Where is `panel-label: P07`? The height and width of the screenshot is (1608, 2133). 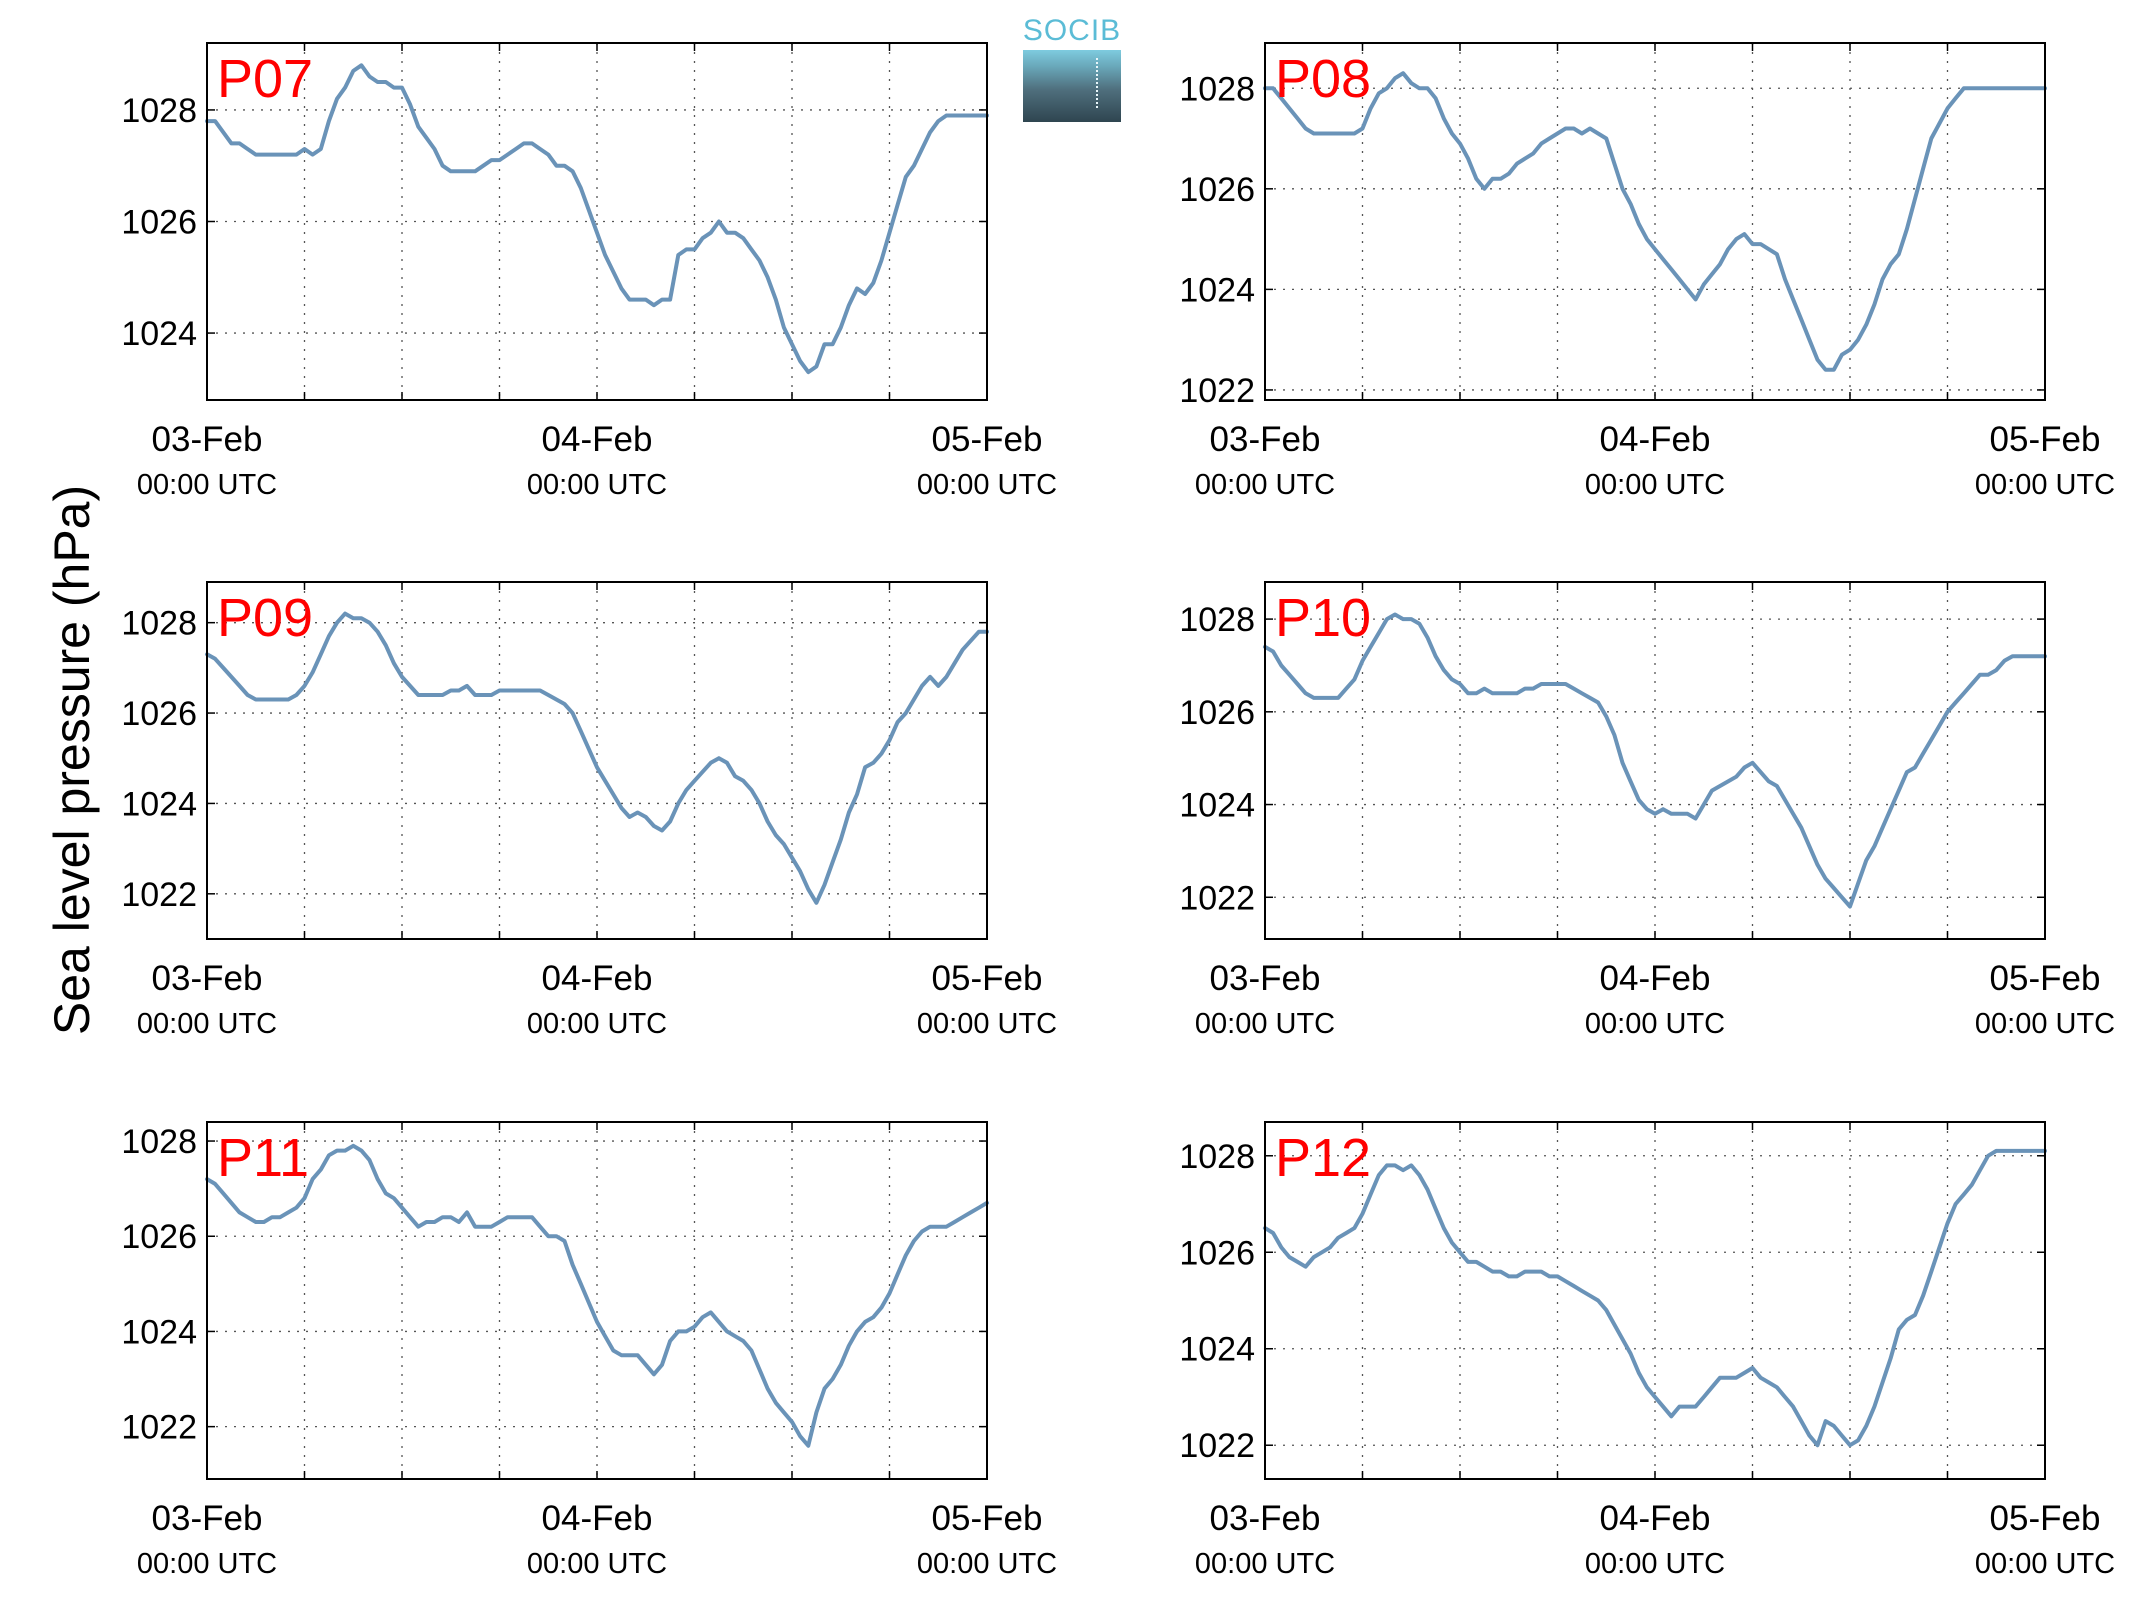 panel-label: P07 is located at coordinates (265, 79).